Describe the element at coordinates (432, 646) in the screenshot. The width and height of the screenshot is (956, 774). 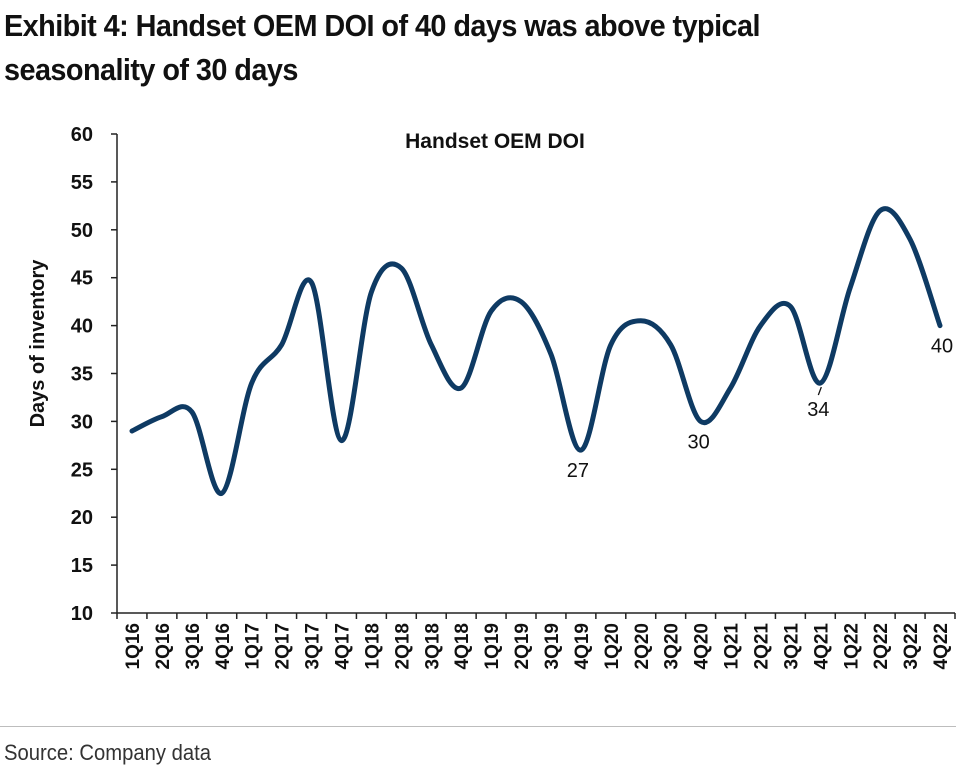
I see `x-tick-label: 3Q18` at that location.